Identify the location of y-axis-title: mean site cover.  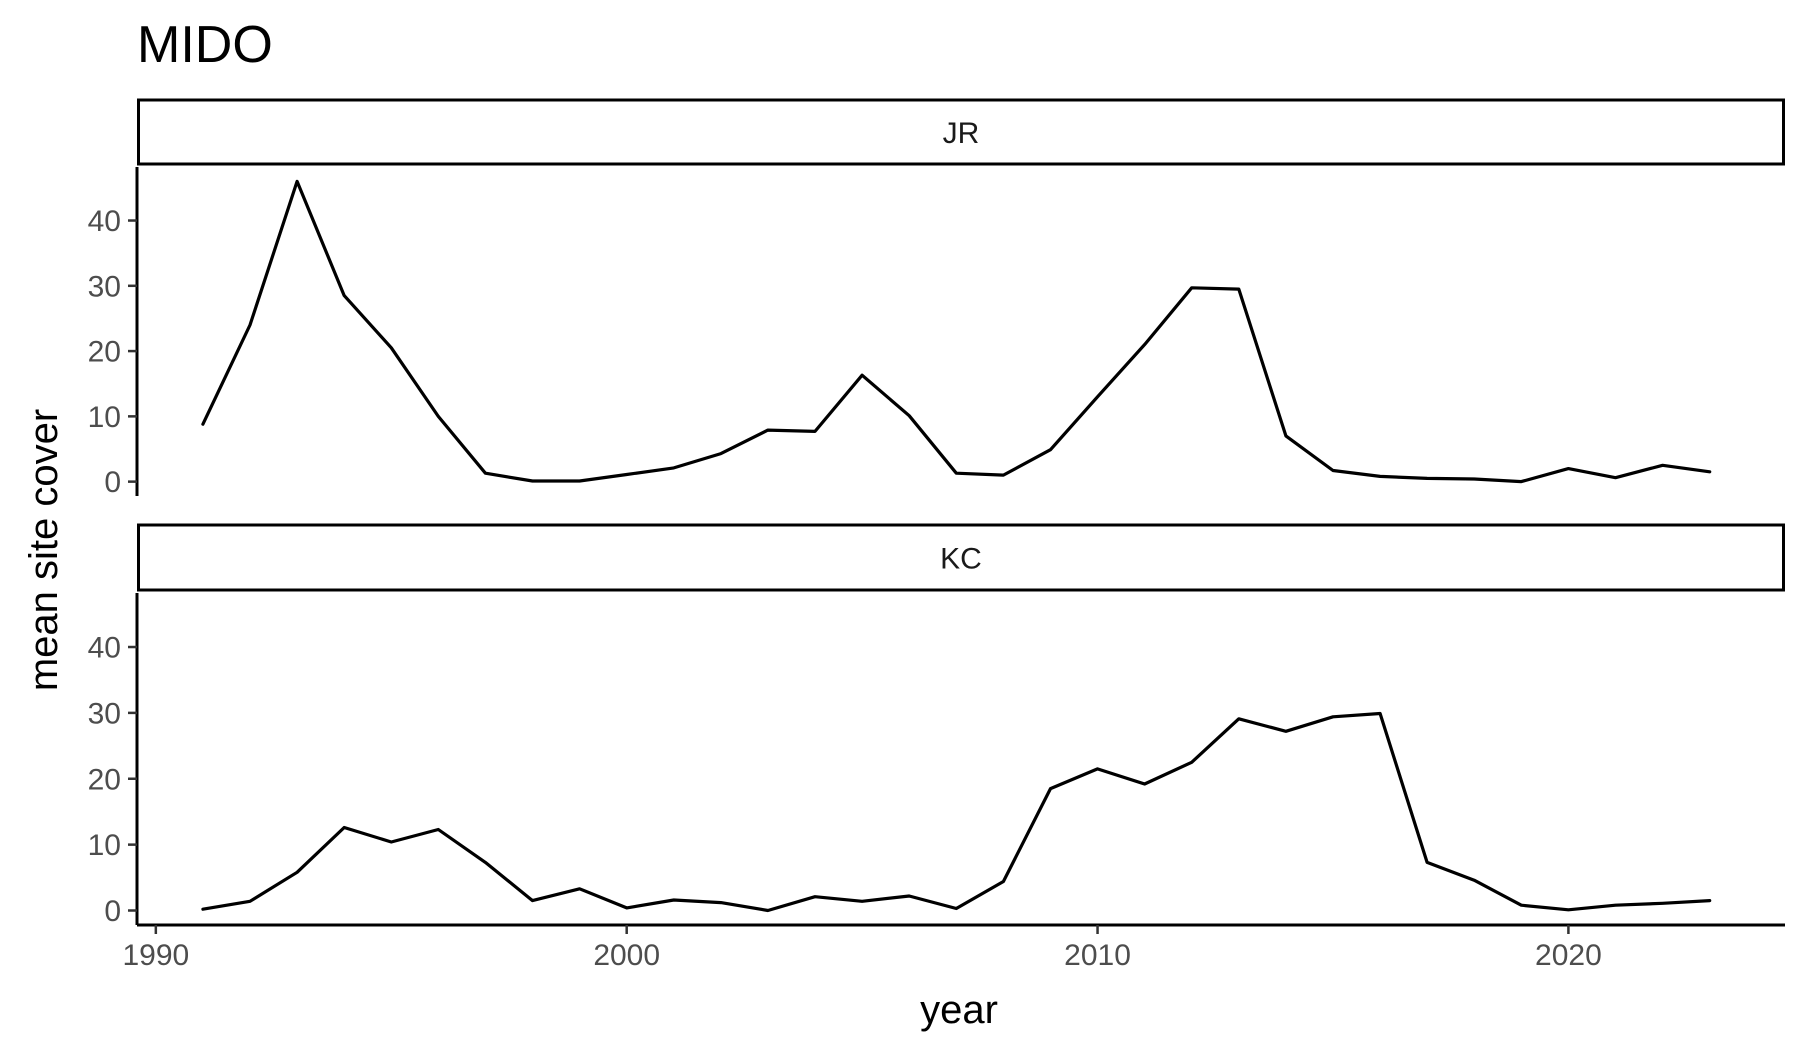
(44, 550).